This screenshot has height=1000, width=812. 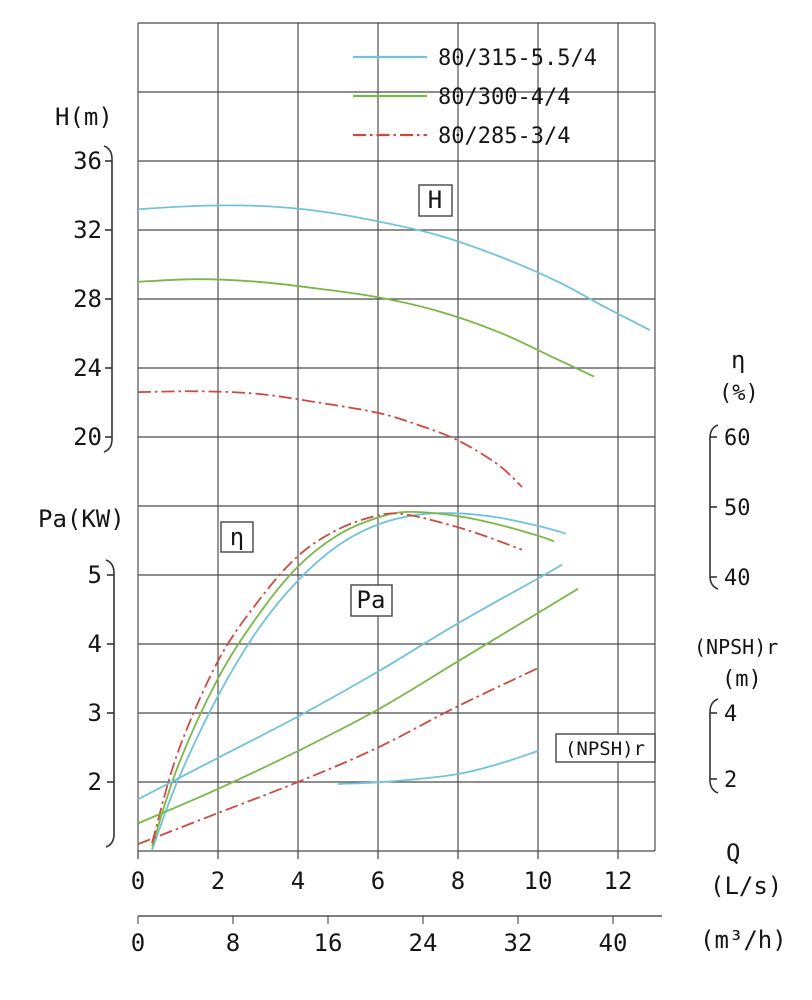 I want to click on pa-axis-ruler, so click(x=110, y=703).